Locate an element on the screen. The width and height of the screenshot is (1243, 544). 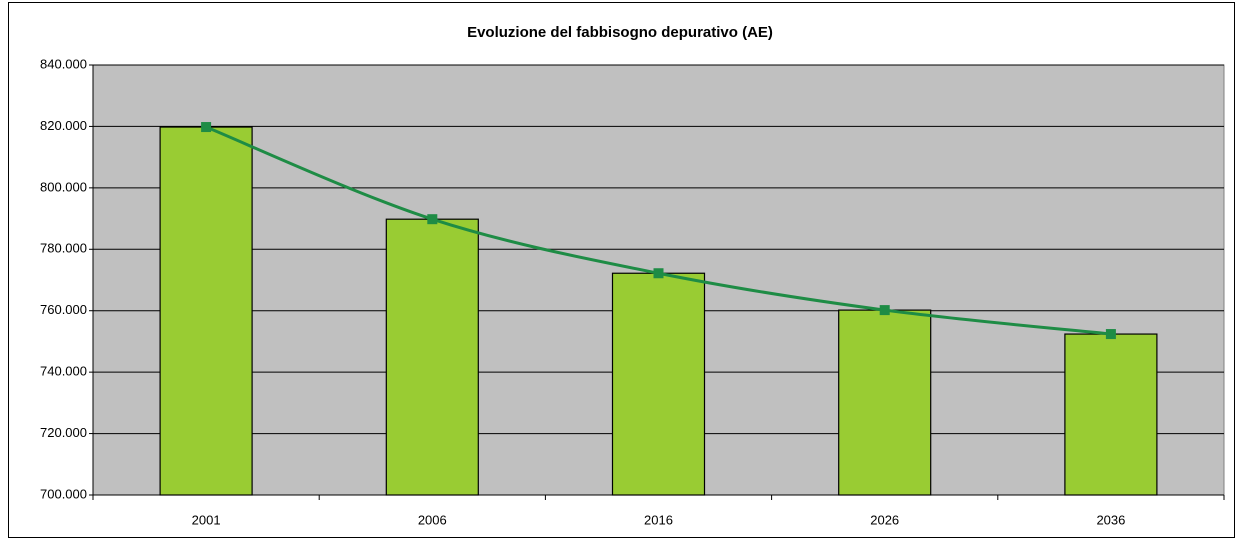
y-tick-label: 720.000 is located at coordinates (63, 432).